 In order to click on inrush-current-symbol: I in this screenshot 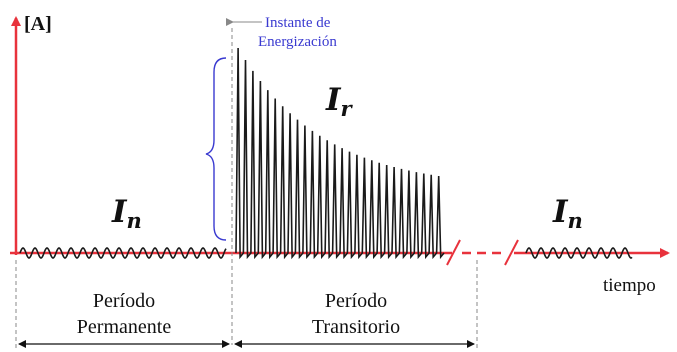, I will do `click(333, 100)`.